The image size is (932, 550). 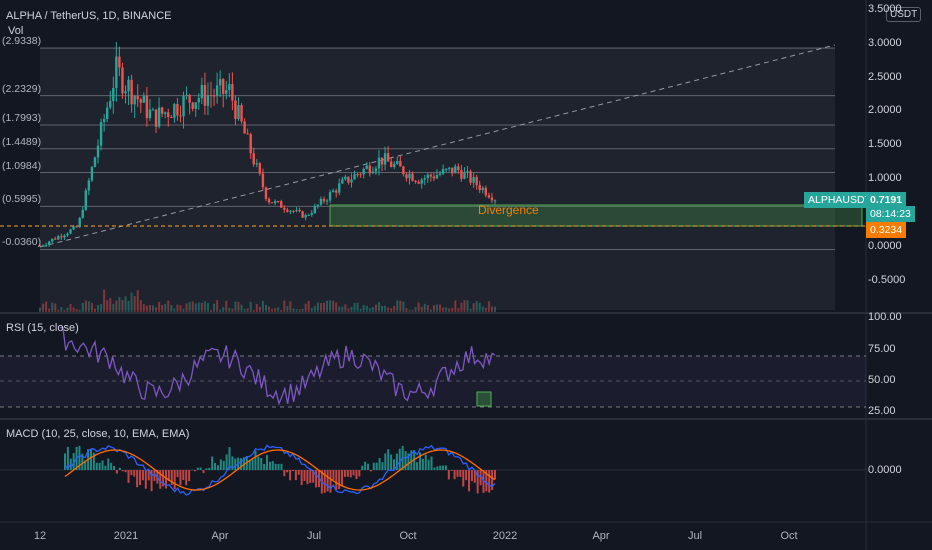 What do you see at coordinates (280, 470) in the screenshot?
I see `macd-line` at bounding box center [280, 470].